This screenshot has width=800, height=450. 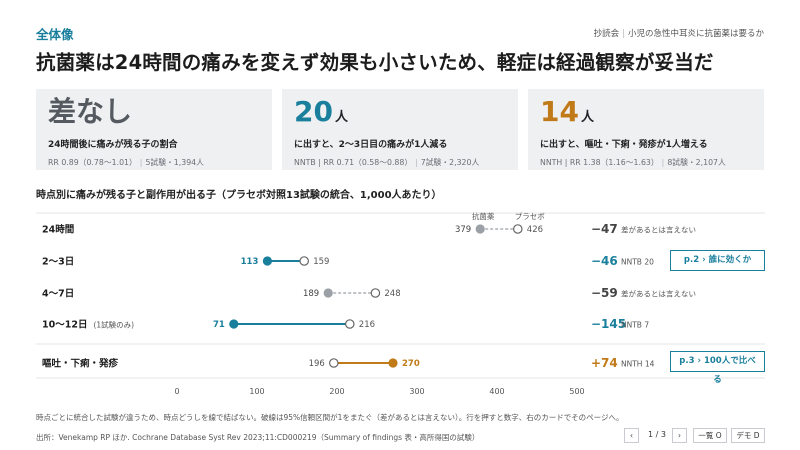 I want to click on card-number: 14, so click(x=559, y=111).